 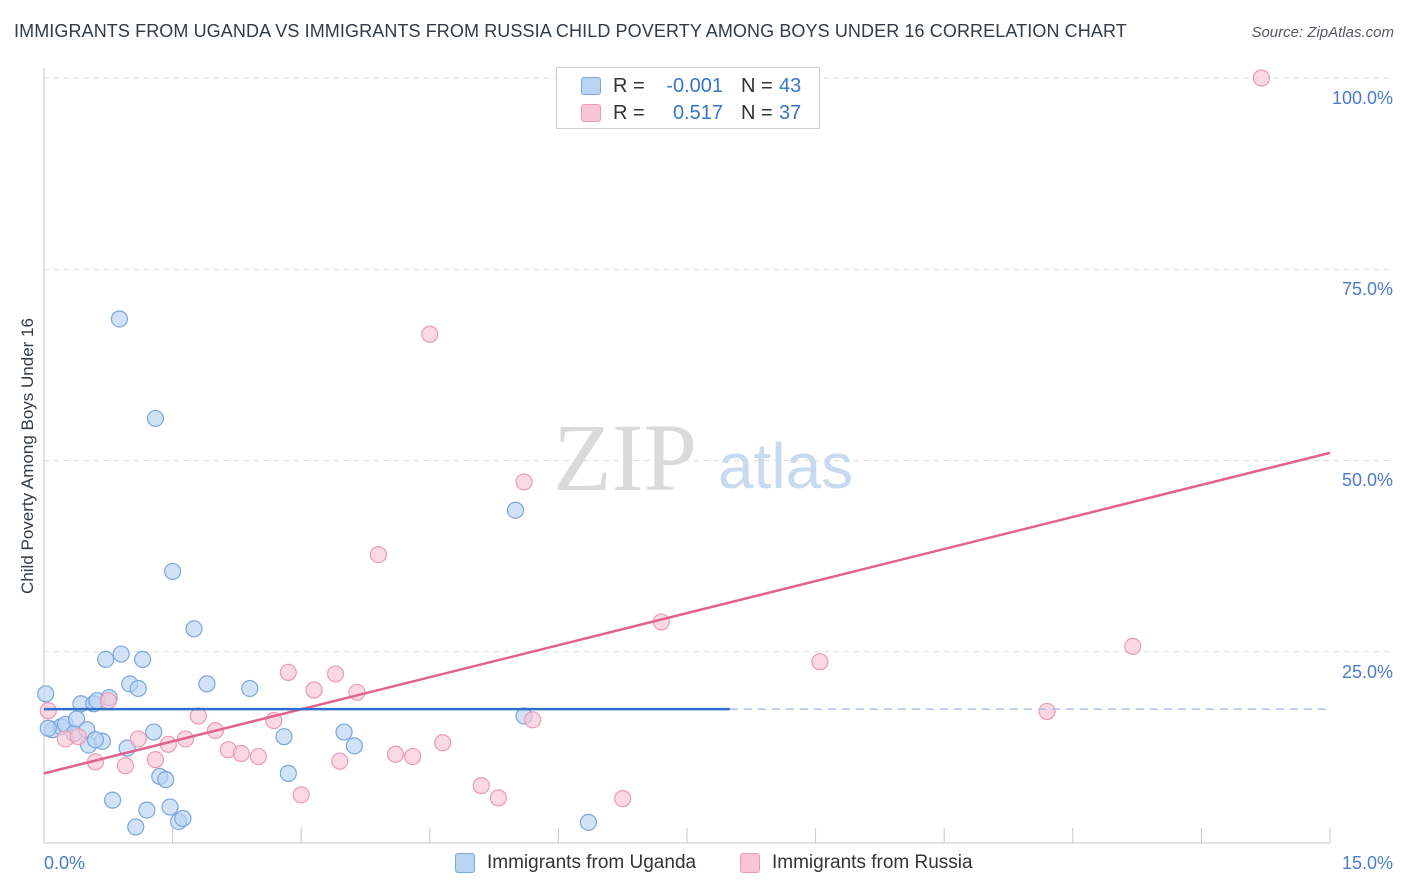 What do you see at coordinates (1367, 480) in the screenshot?
I see `y-tick-label: 50.0%` at bounding box center [1367, 480].